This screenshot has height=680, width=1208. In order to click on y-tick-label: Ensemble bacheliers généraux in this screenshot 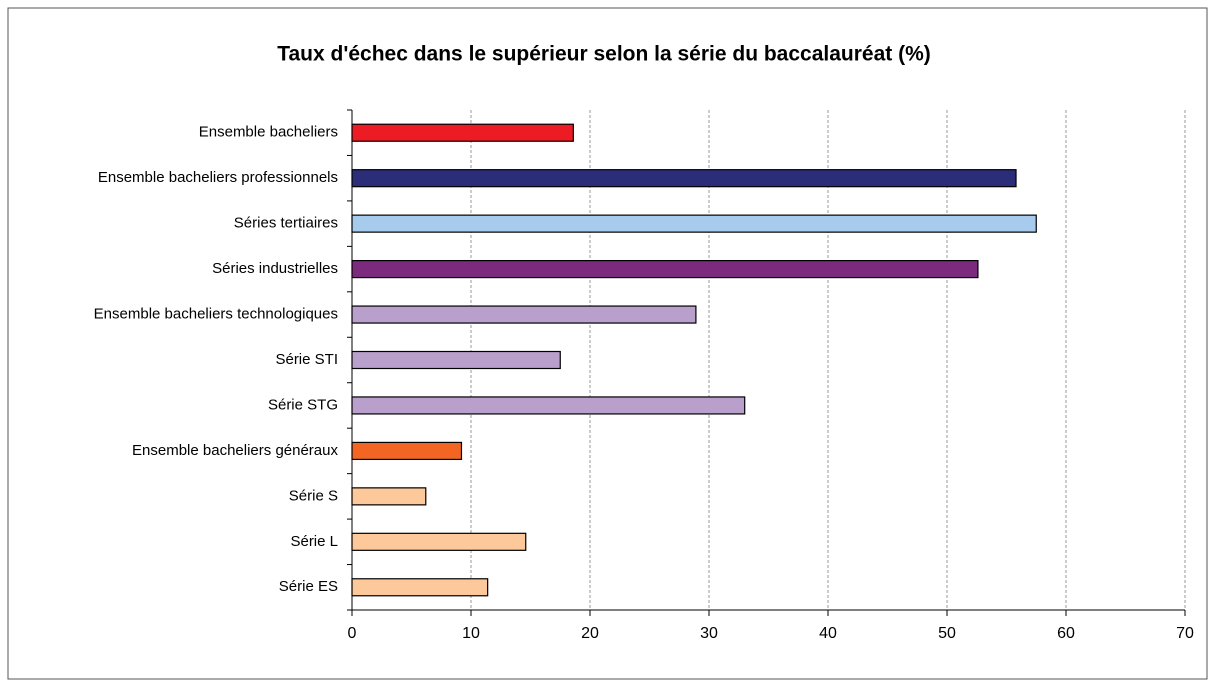, I will do `click(235, 450)`.